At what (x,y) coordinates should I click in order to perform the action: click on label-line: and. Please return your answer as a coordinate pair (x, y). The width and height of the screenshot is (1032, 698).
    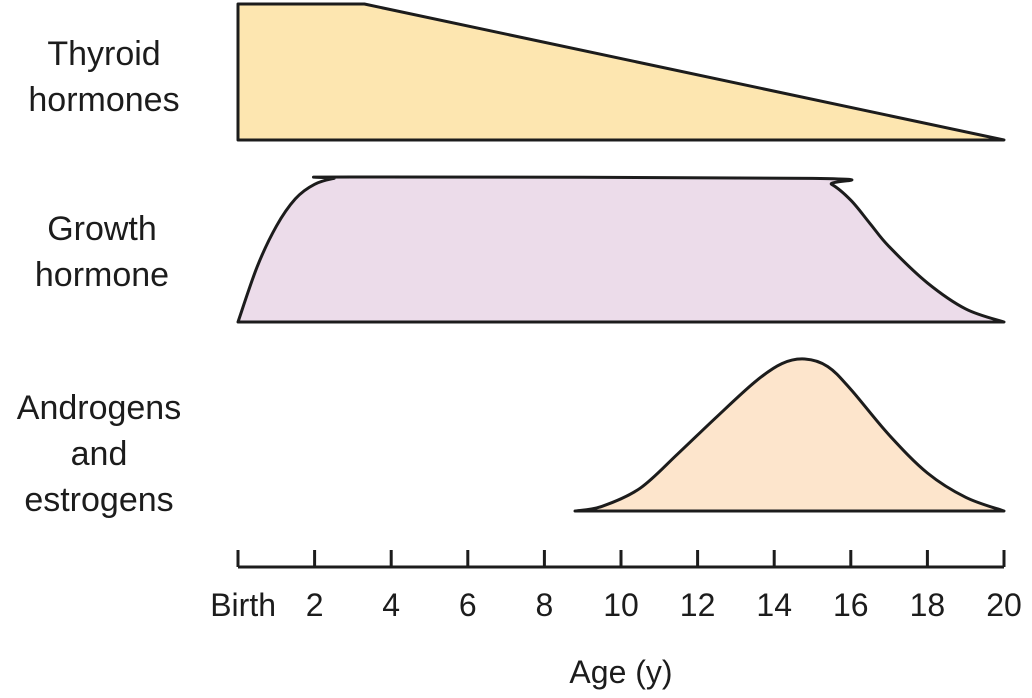
    Looking at the image, I should click on (99, 454).